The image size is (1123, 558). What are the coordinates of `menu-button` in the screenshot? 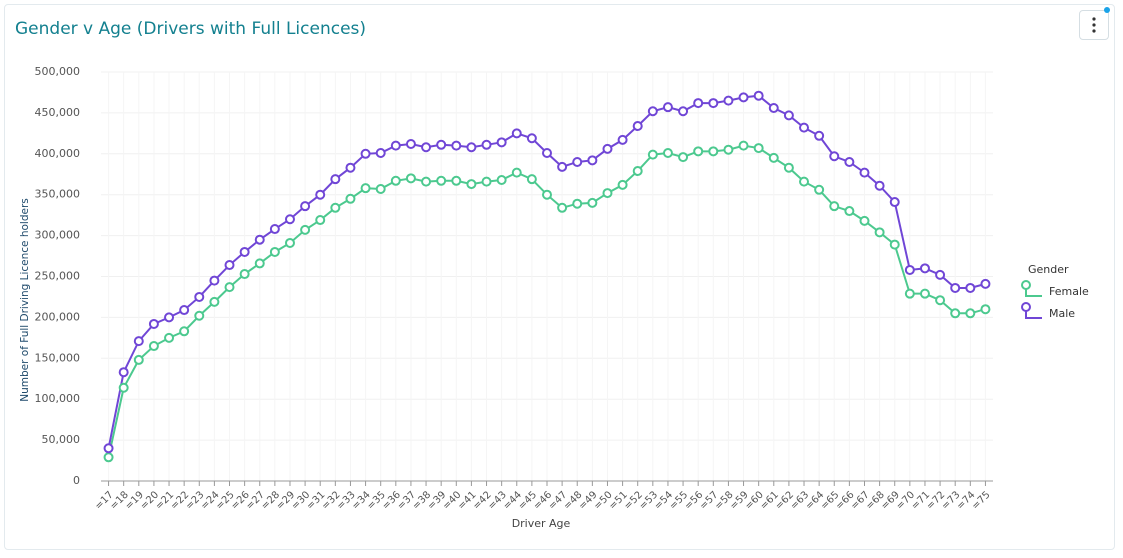 It's located at (1094, 25).